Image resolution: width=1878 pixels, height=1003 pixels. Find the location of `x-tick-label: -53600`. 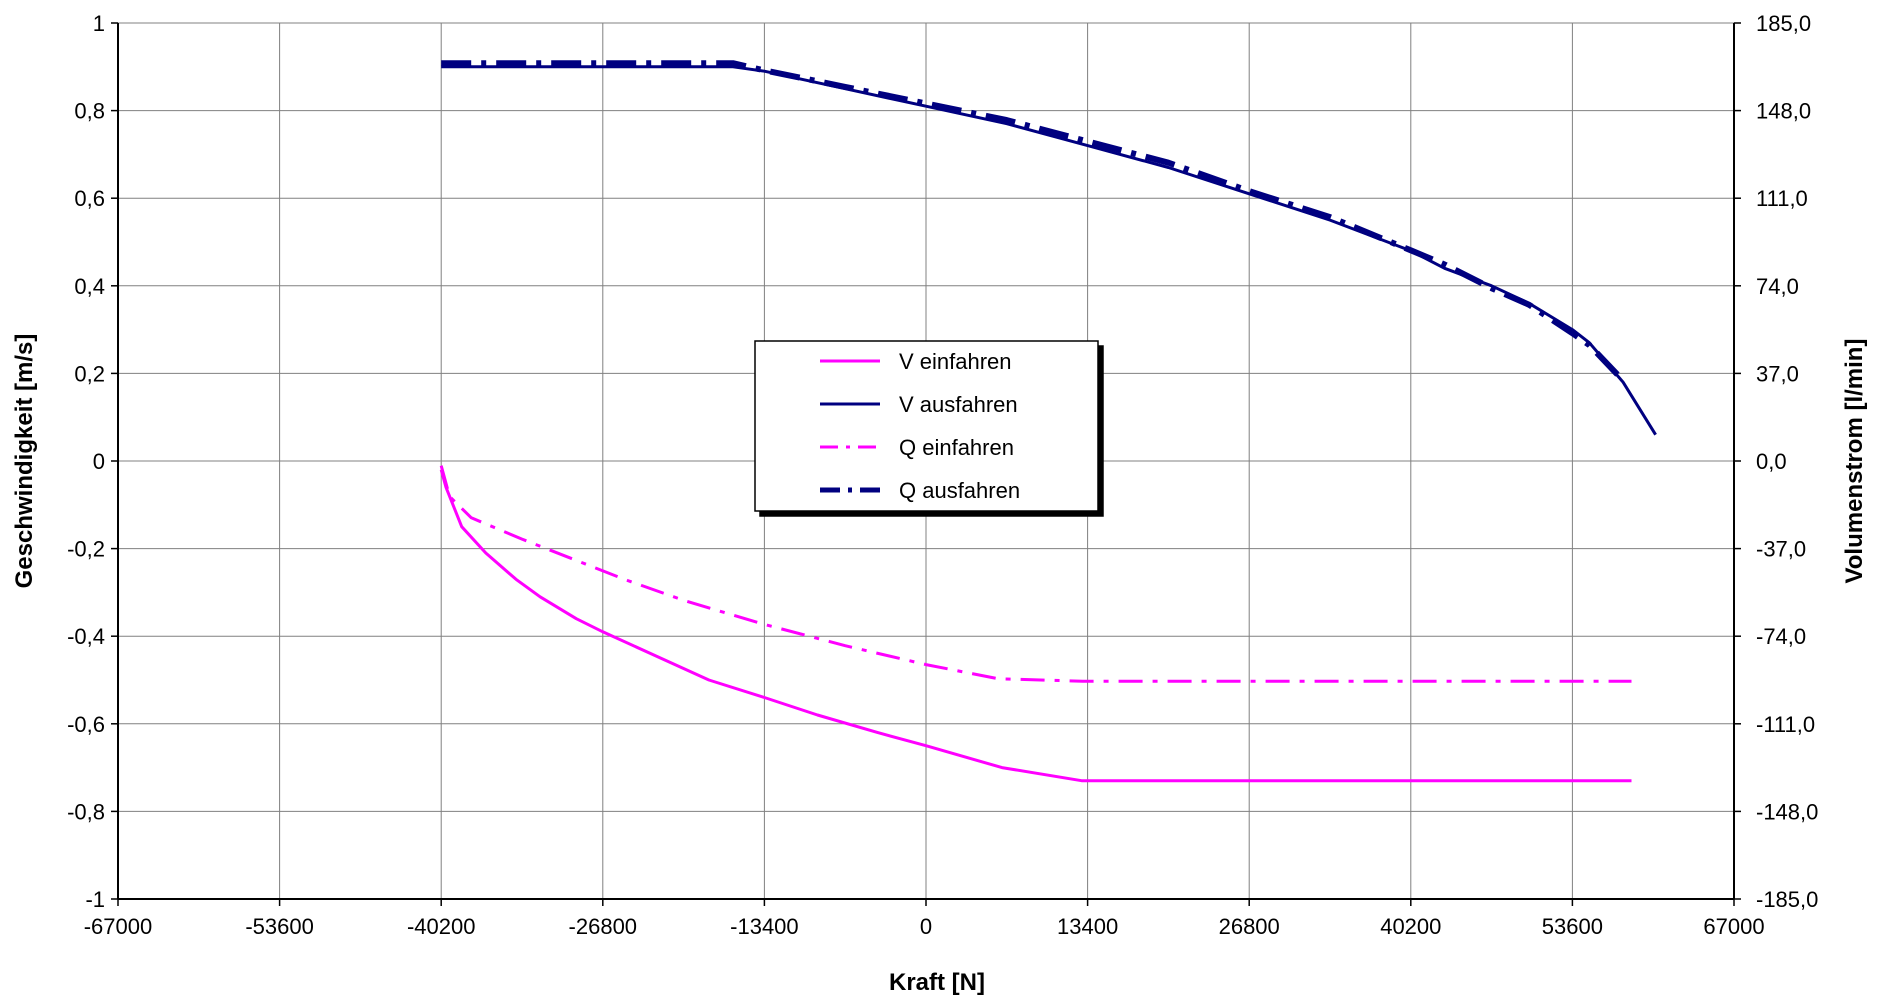

x-tick-label: -53600 is located at coordinates (279, 926).